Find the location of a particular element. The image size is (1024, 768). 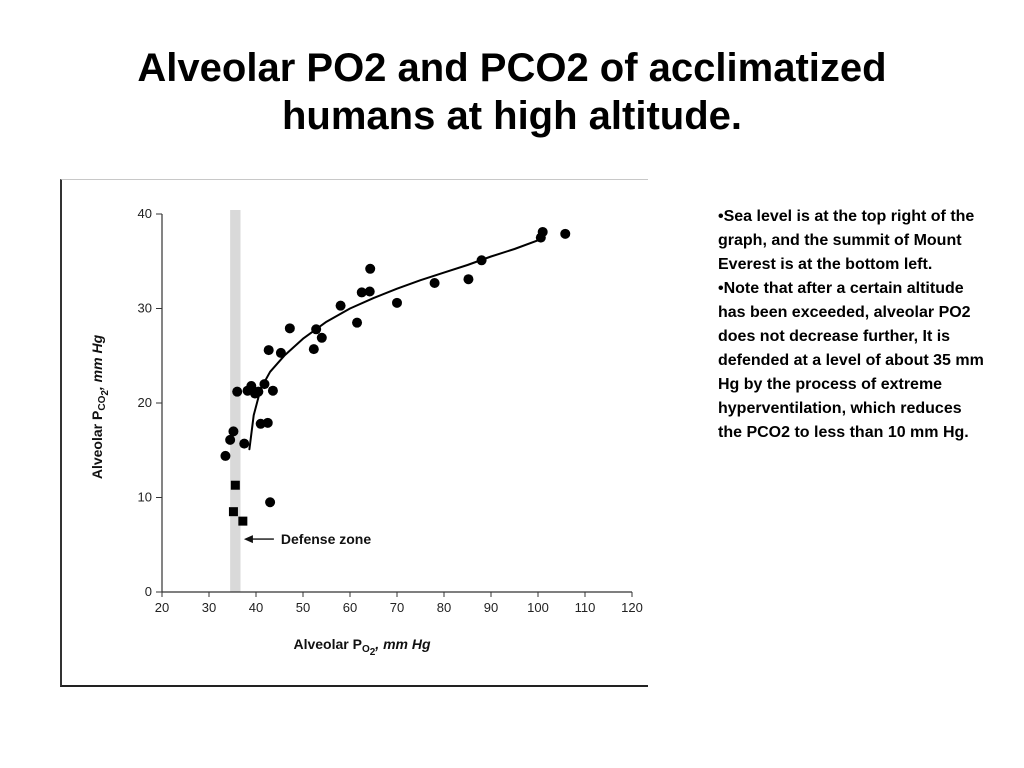

y-axis-title: Alveolar PCO2, mm Hg is located at coordinates (100, 406).